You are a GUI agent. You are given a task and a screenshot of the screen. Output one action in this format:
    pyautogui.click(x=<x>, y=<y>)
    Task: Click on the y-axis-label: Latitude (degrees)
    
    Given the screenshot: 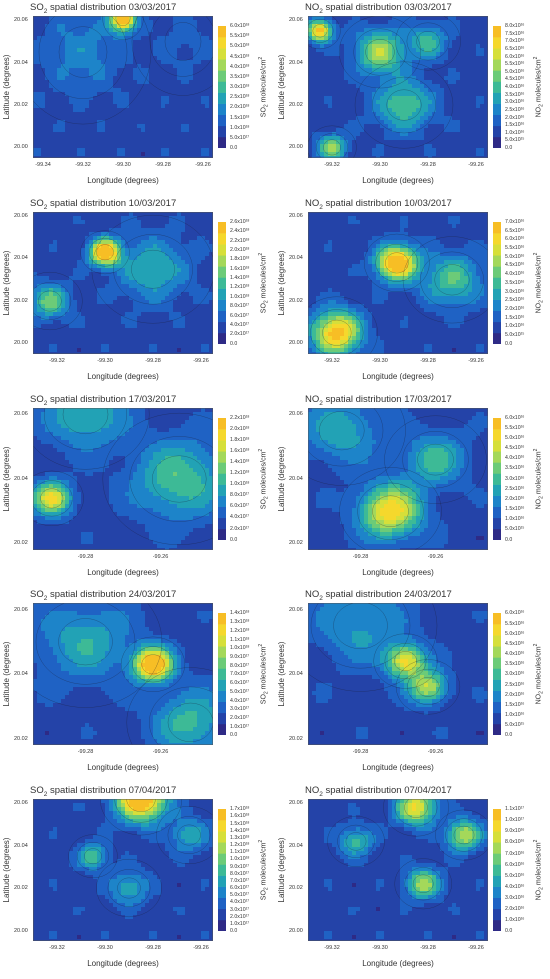 What is the action you would take?
    pyautogui.click(x=281, y=87)
    